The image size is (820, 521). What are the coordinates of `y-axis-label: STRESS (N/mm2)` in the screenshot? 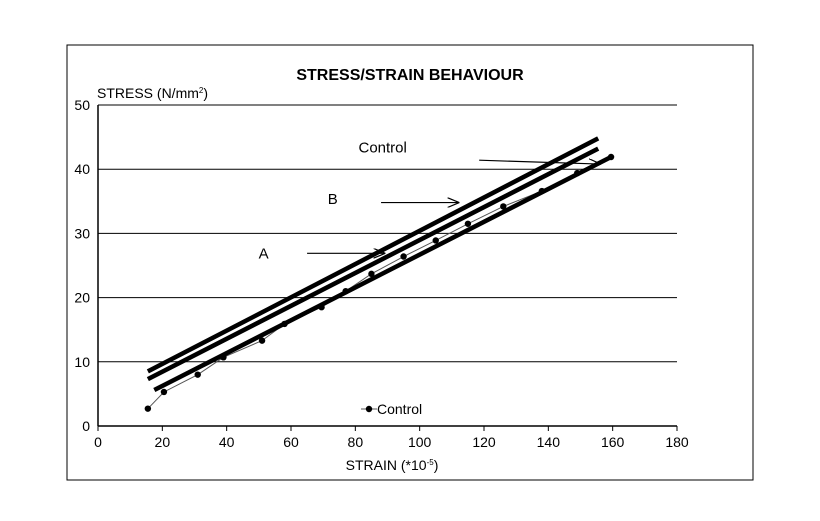 It's located at (152, 93).